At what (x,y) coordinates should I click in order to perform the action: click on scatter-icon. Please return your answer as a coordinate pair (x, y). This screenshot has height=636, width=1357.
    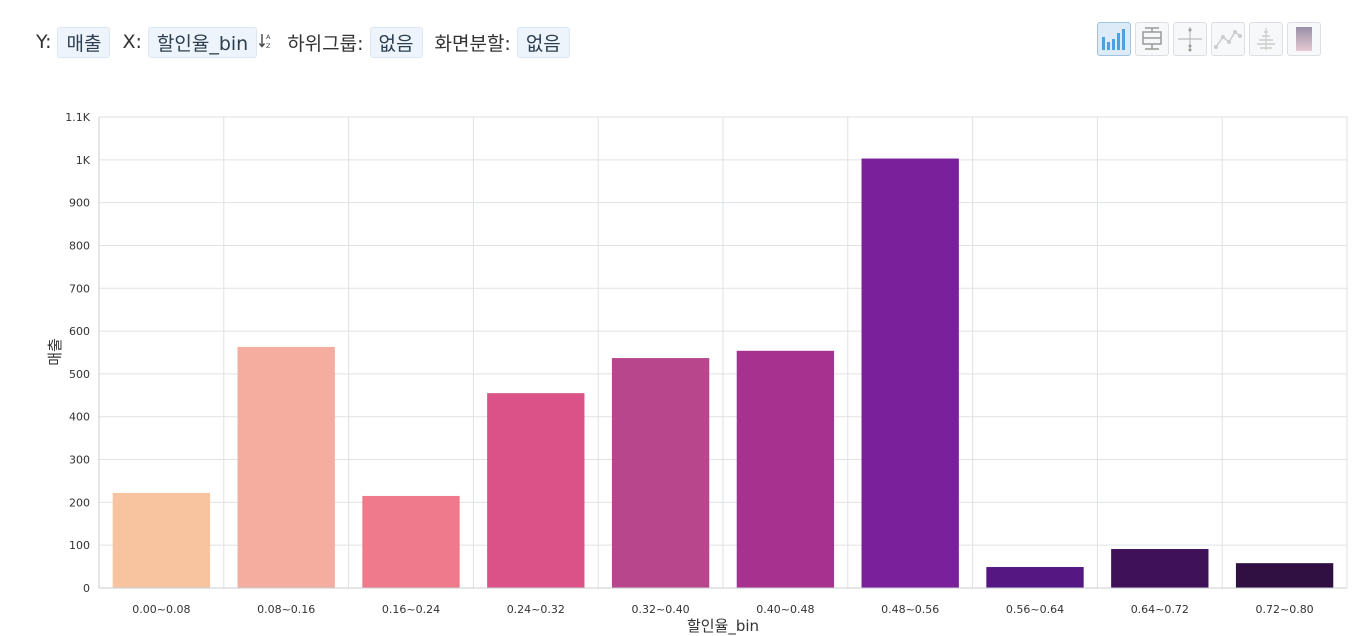
    Looking at the image, I should click on (1190, 39).